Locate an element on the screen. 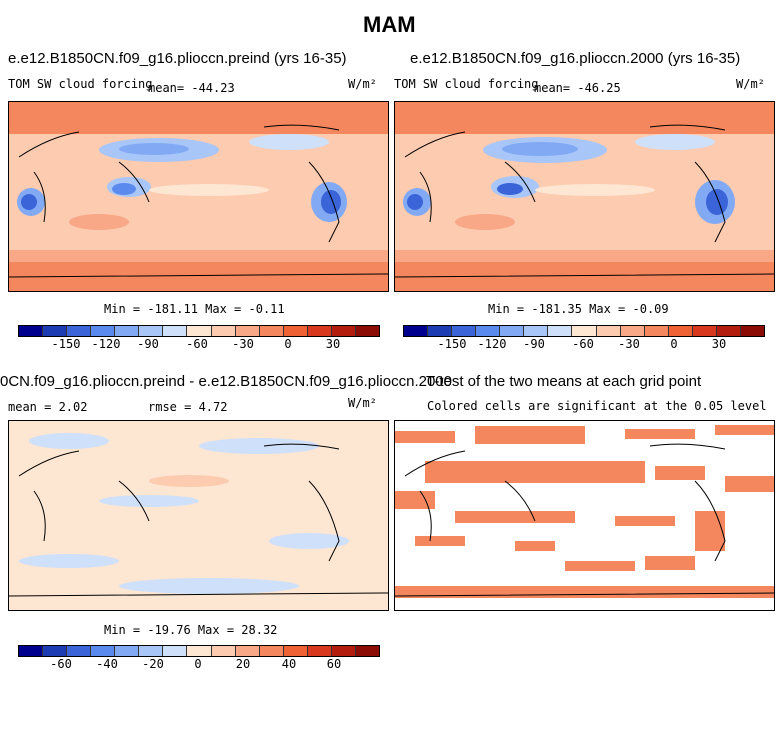 This screenshot has height=733, width=782. panel3-mean: mean = 2.02 is located at coordinates (48, 407).